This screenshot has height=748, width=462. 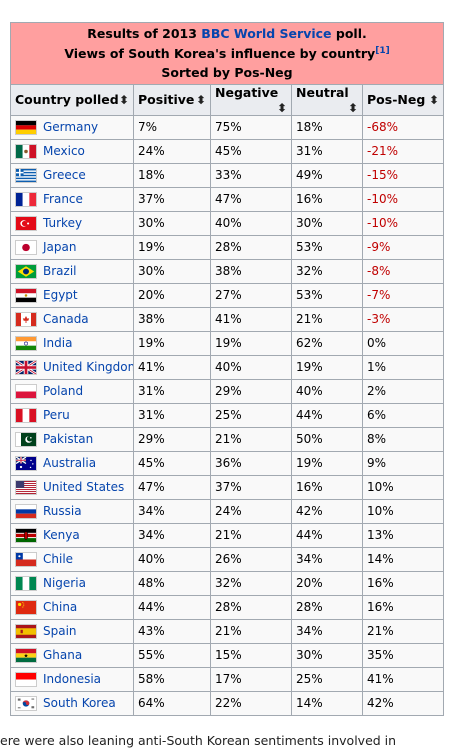 I want to click on kenya-flag-icon, so click(x=26, y=535).